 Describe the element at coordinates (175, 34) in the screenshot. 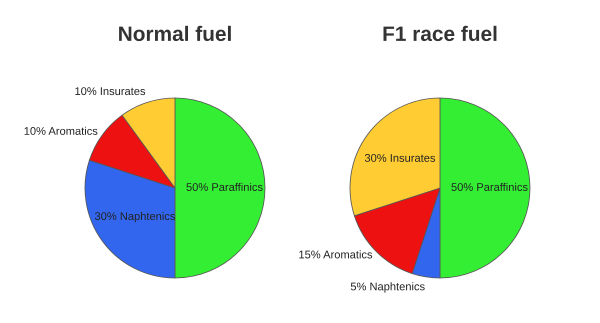

I see `chart-title: Normal fuel` at that location.